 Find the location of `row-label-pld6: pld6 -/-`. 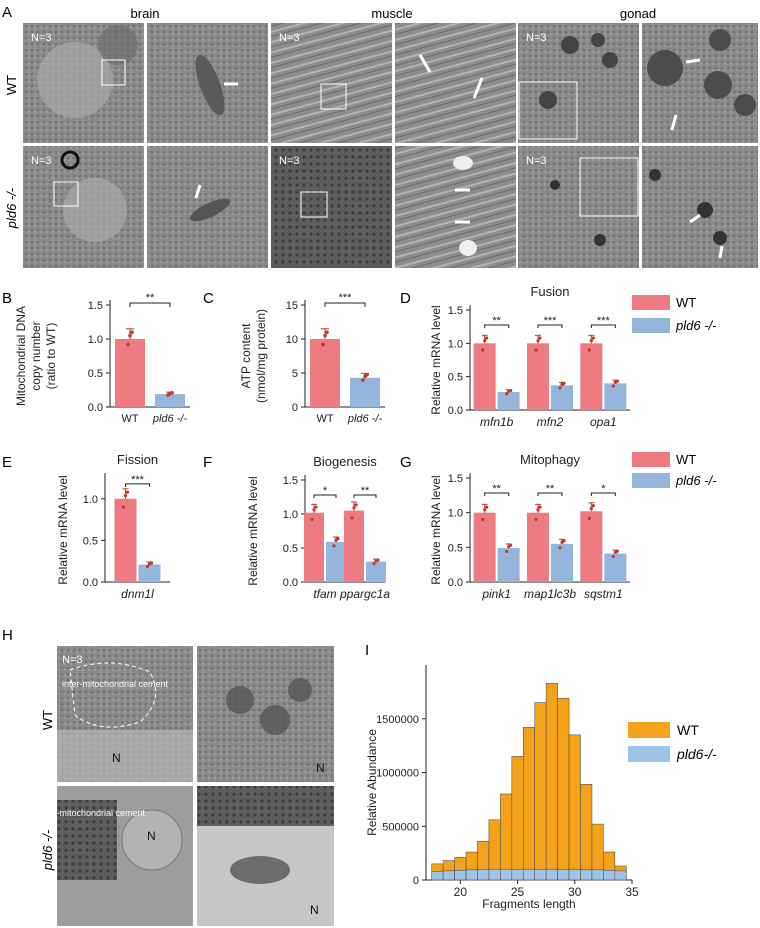

row-label-pld6: pld6 -/- is located at coordinates (11, 208).